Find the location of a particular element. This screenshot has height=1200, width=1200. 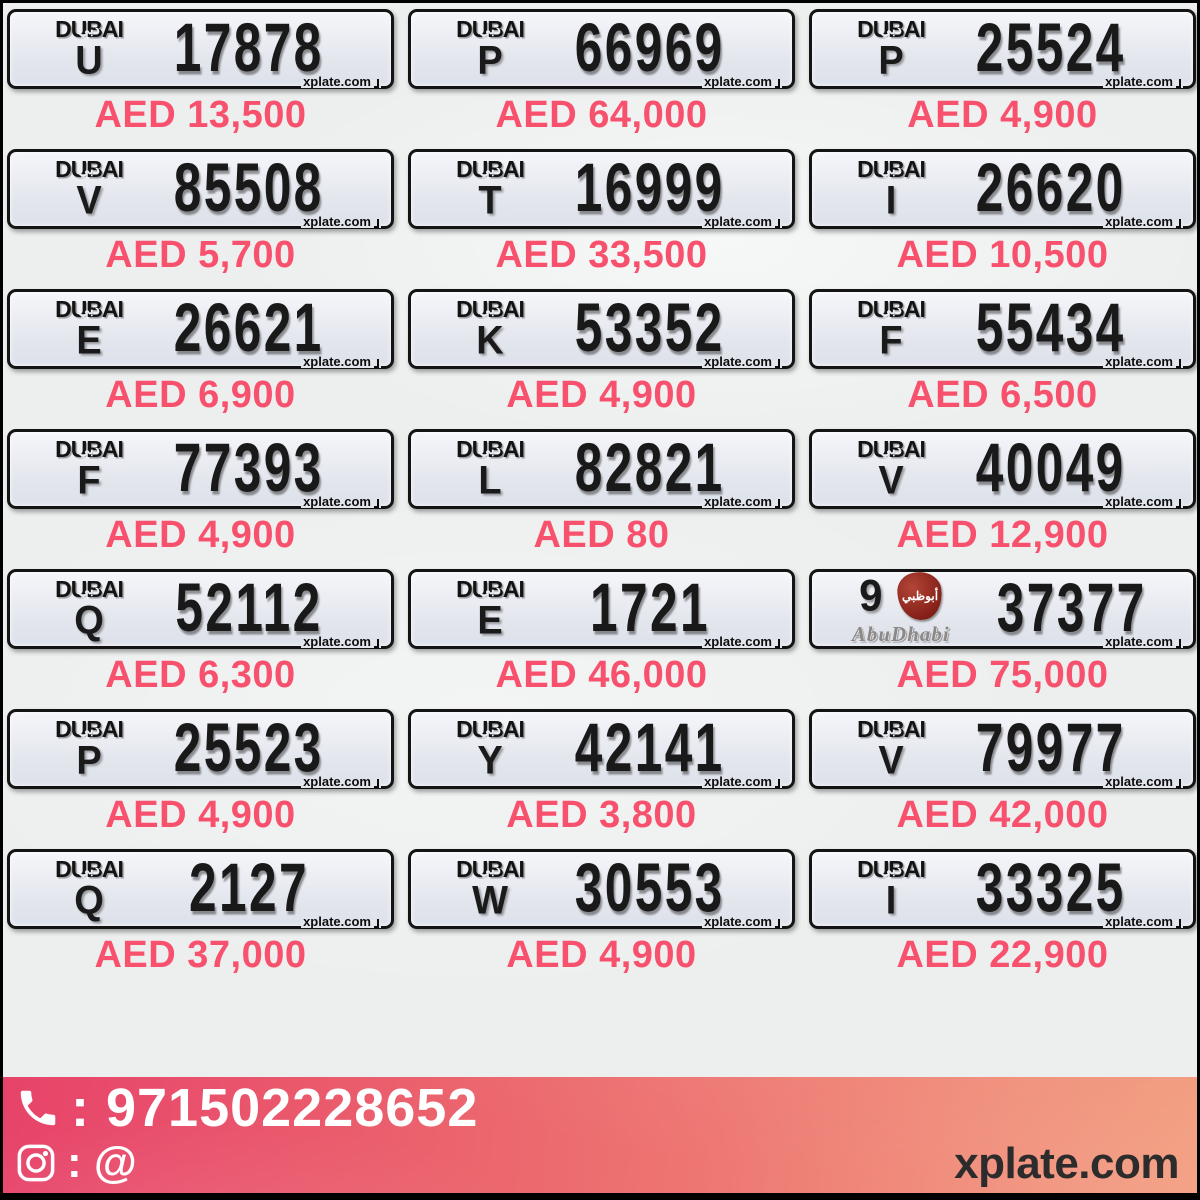

plate-price: AED 10,500 is located at coordinates (1002, 255).